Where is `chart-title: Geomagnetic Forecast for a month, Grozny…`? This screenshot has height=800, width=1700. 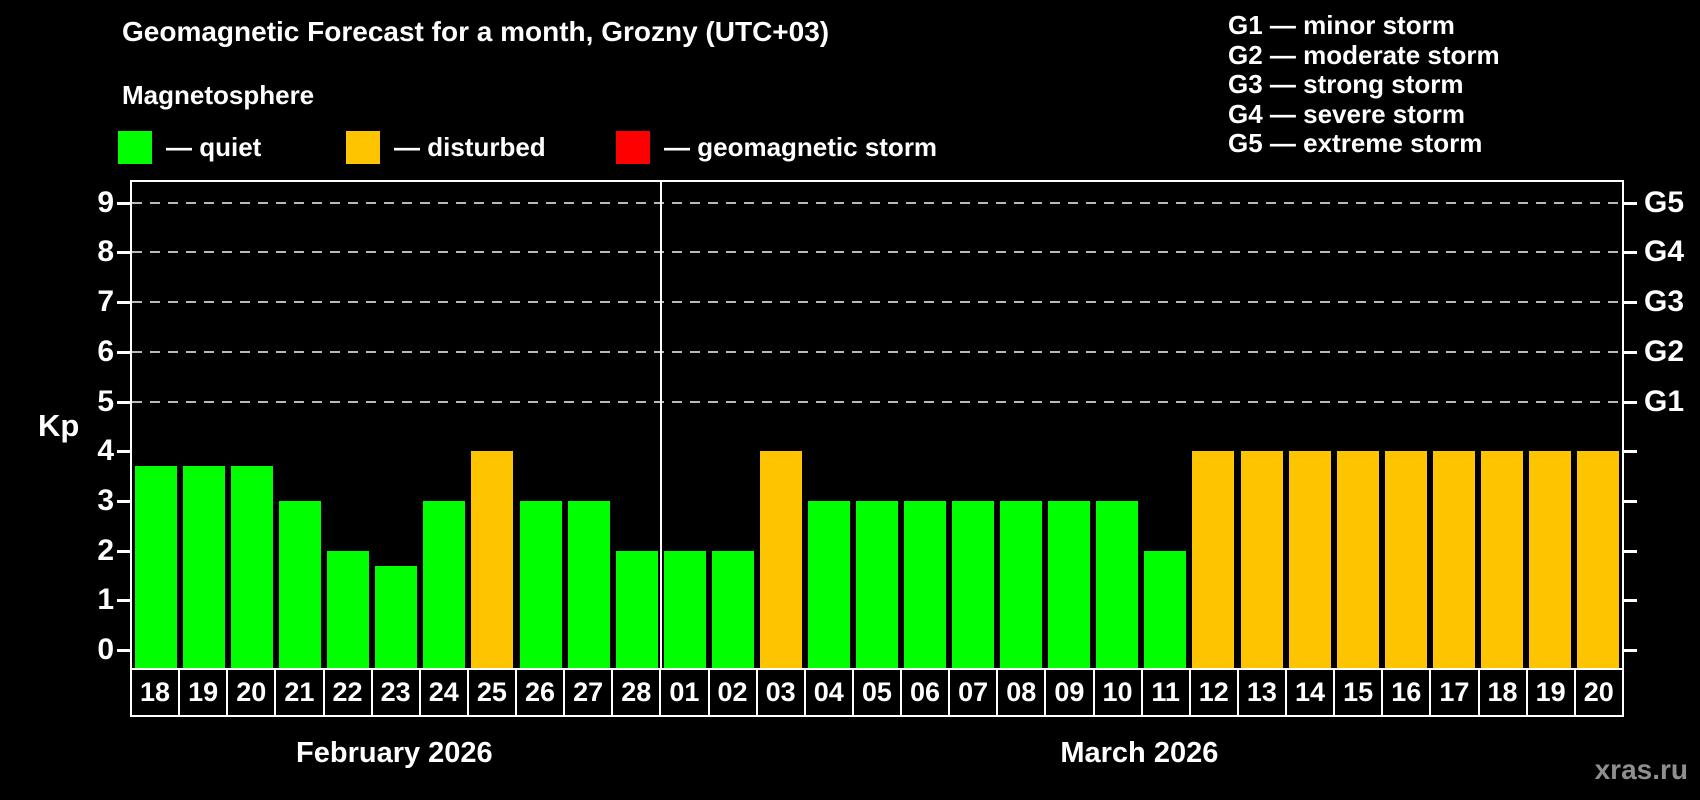
chart-title: Geomagnetic Forecast for a month, Grozny… is located at coordinates (476, 31).